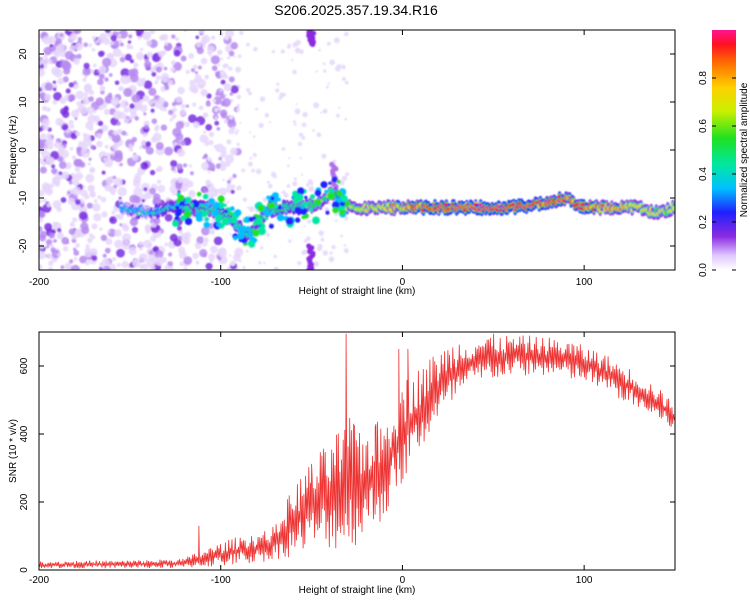 Image resolution: width=750 pixels, height=605 pixels. I want to click on colorbar-tick-label: 0.8, so click(703, 78).